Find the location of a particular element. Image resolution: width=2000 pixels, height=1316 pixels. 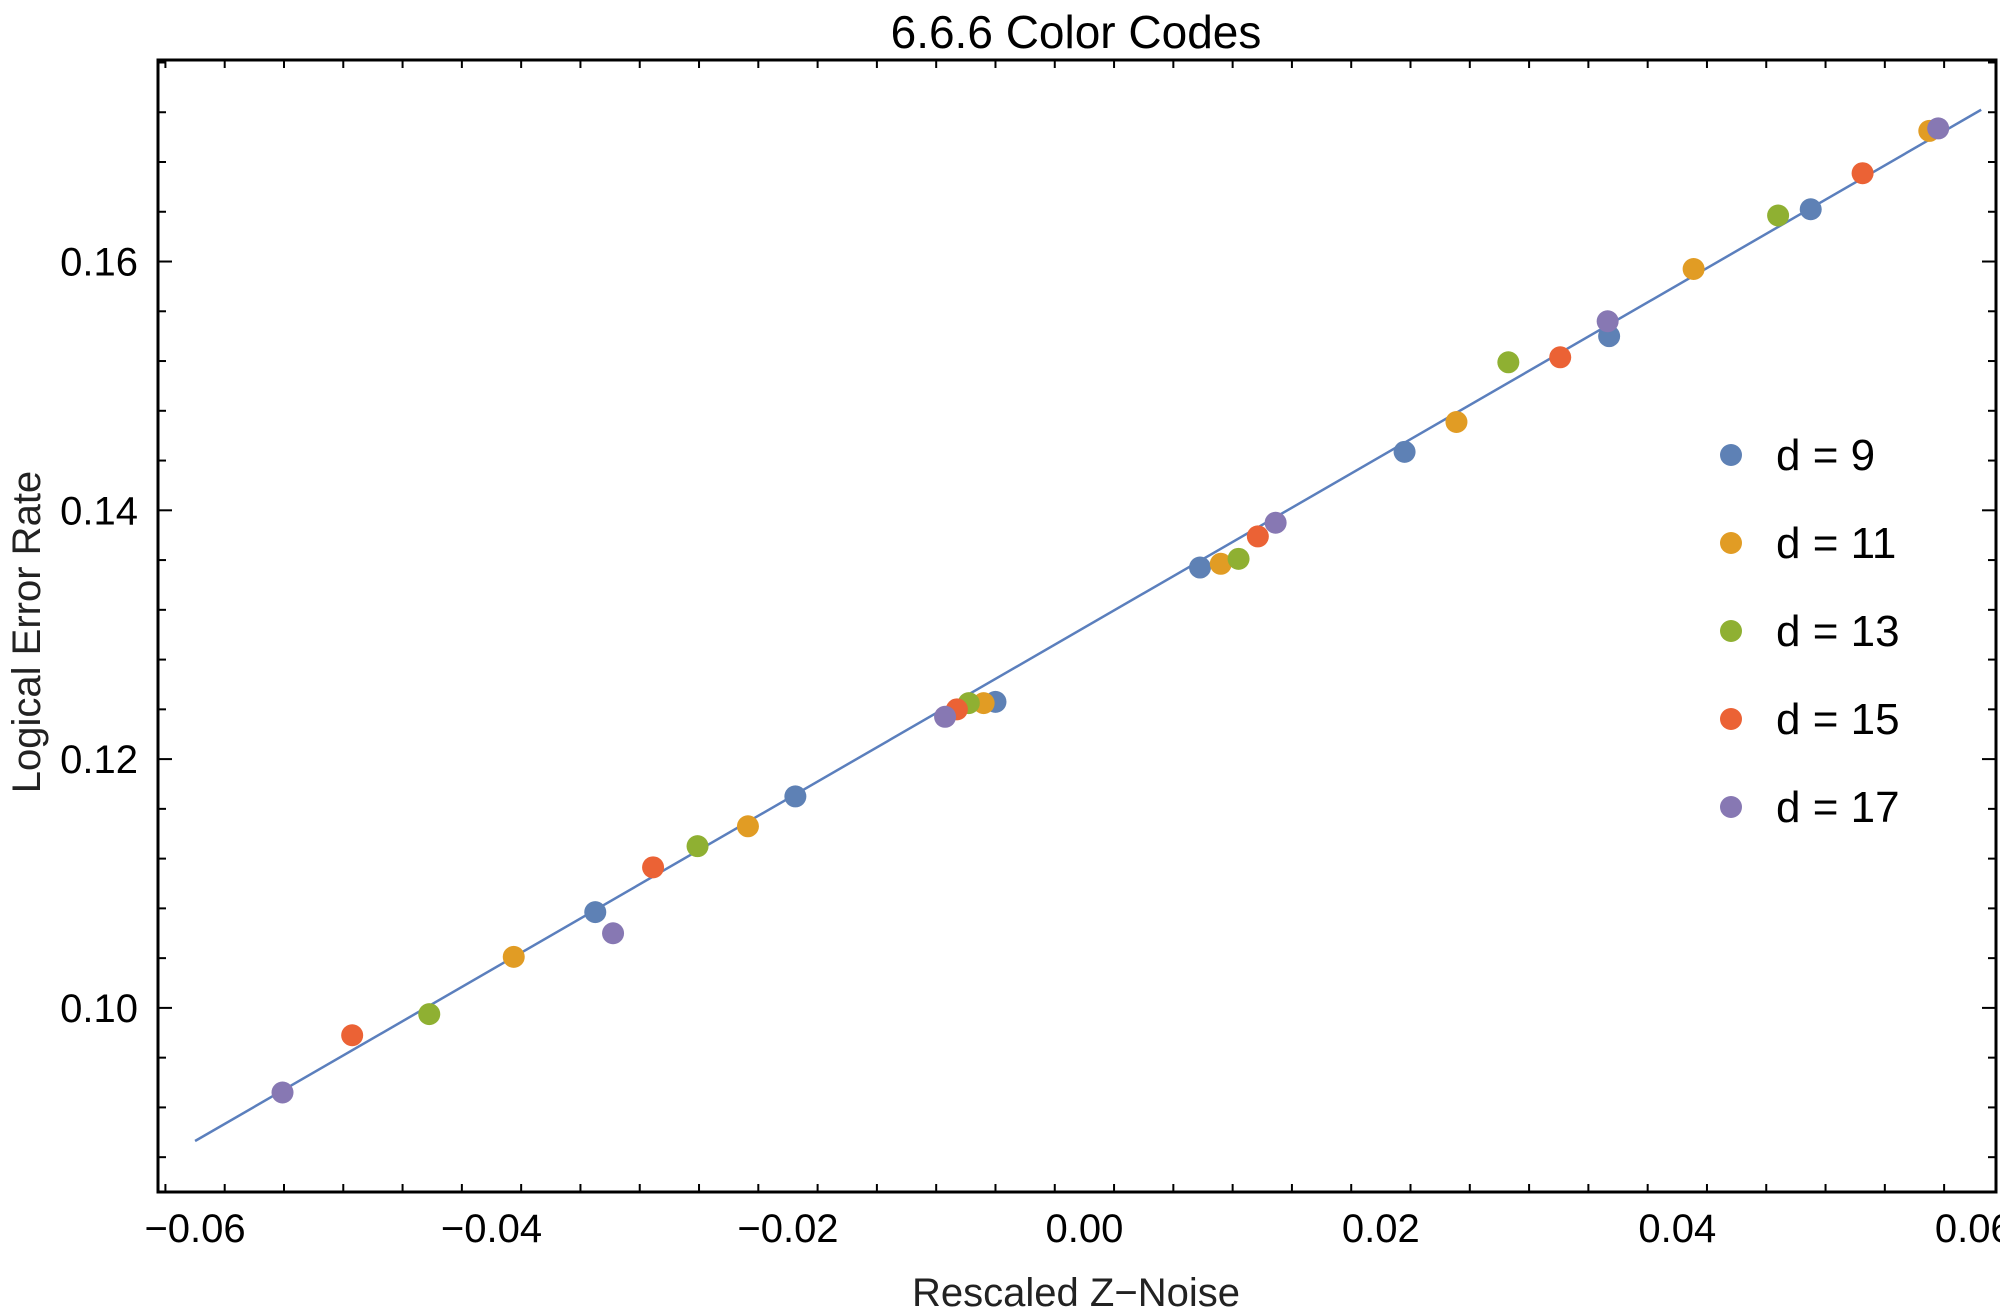

legend-label: d = 13 is located at coordinates (1838, 631).